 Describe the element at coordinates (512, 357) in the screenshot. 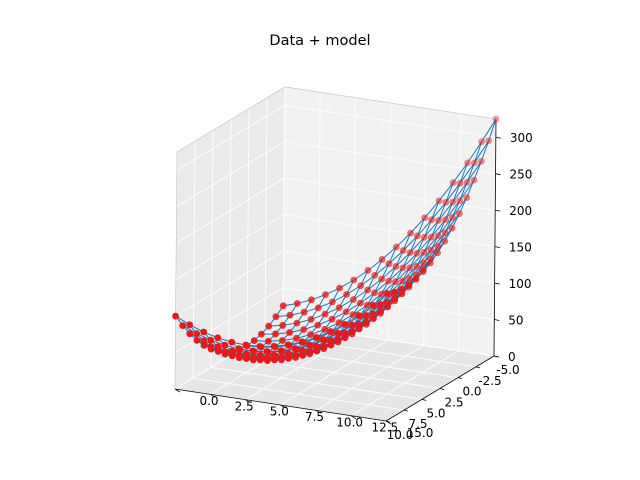

I see `z-tick-label: 0` at that location.